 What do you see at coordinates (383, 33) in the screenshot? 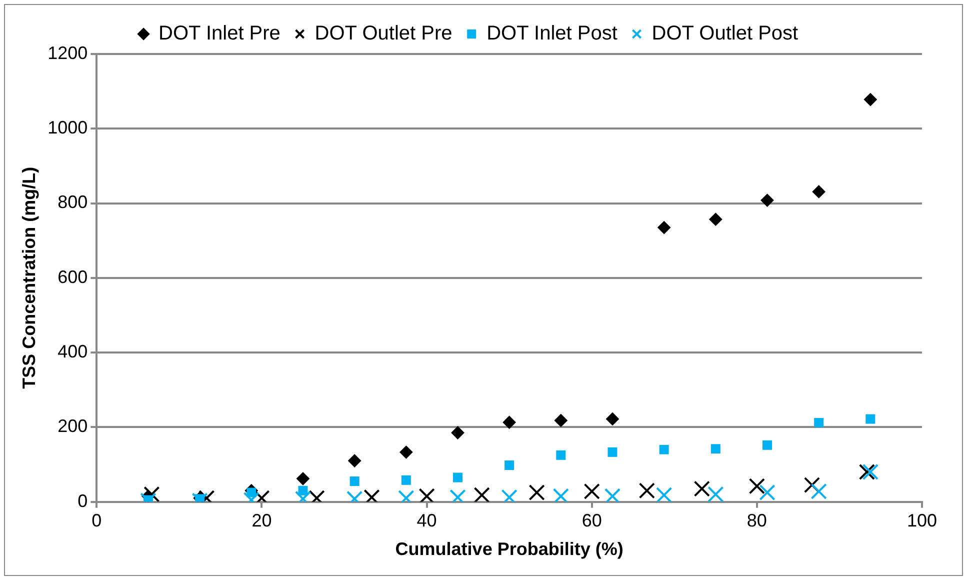
I see `legend-label: DOT Outlet Pre` at bounding box center [383, 33].